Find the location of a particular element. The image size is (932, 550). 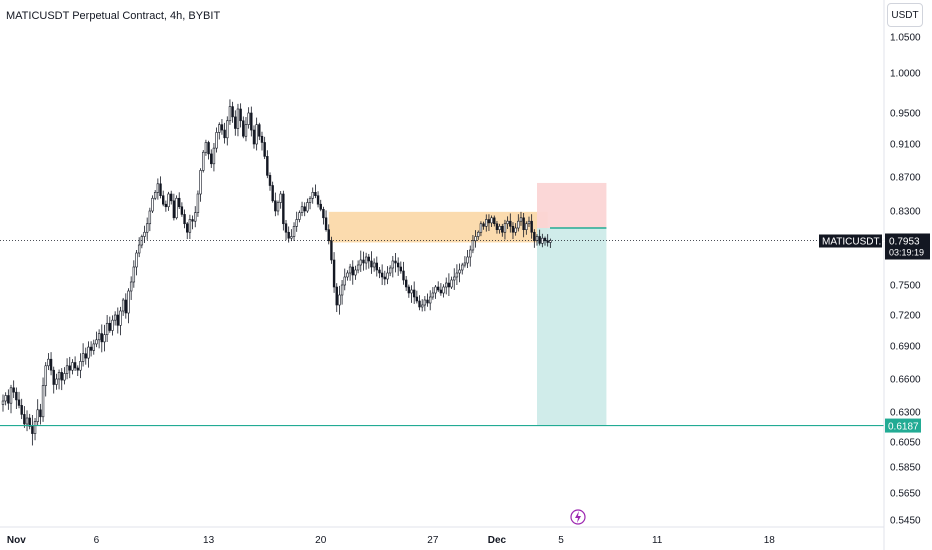

x-tick-label: Nov is located at coordinates (16, 540).